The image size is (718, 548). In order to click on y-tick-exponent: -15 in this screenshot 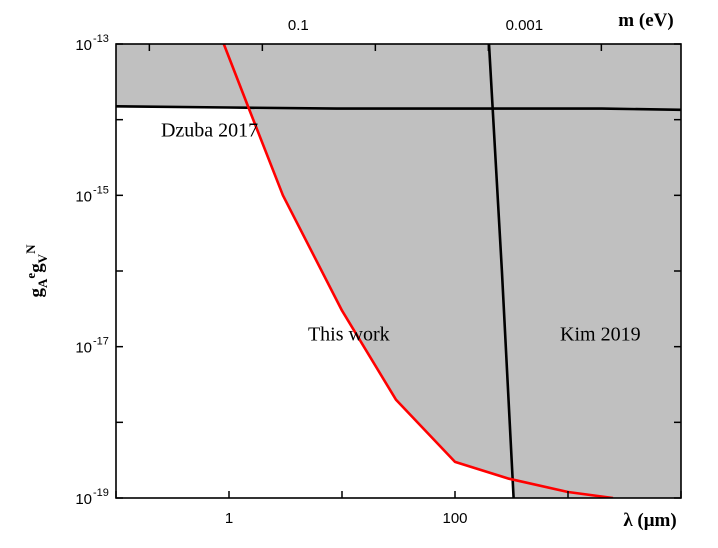, I will do `click(101, 190)`.